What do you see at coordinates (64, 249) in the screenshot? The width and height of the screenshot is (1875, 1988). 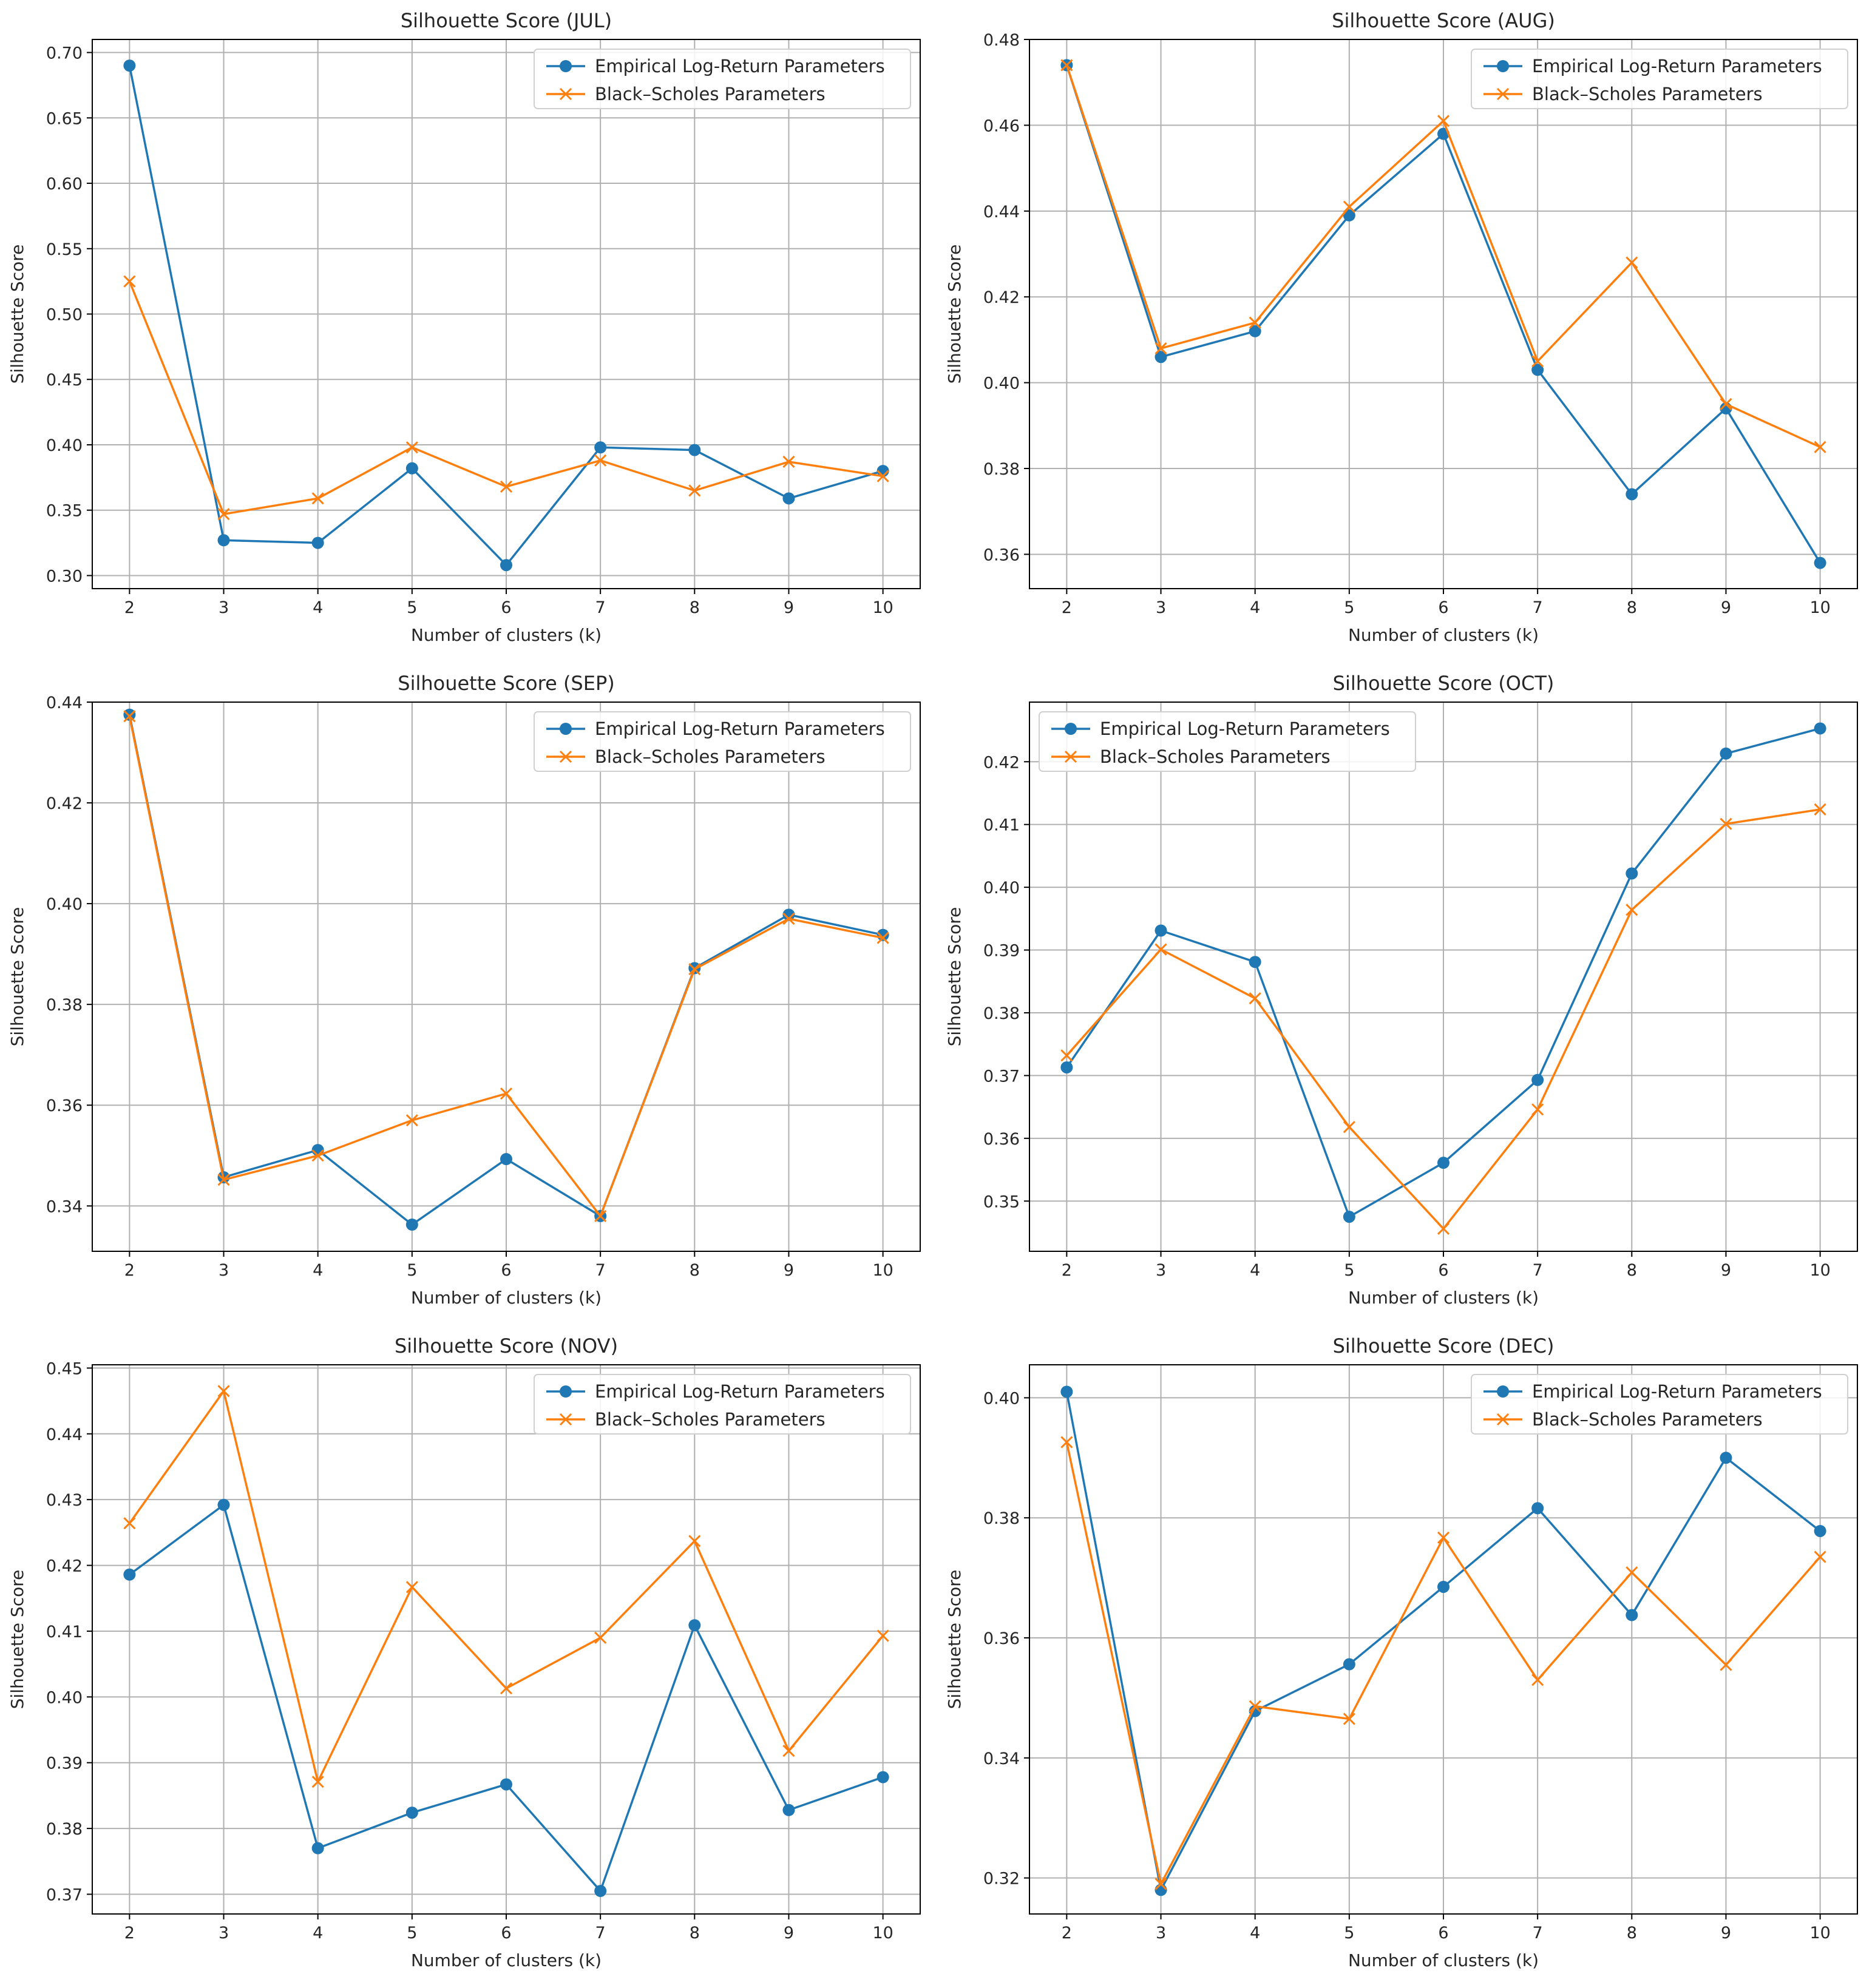 I see `y-tick-label: 0.55` at bounding box center [64, 249].